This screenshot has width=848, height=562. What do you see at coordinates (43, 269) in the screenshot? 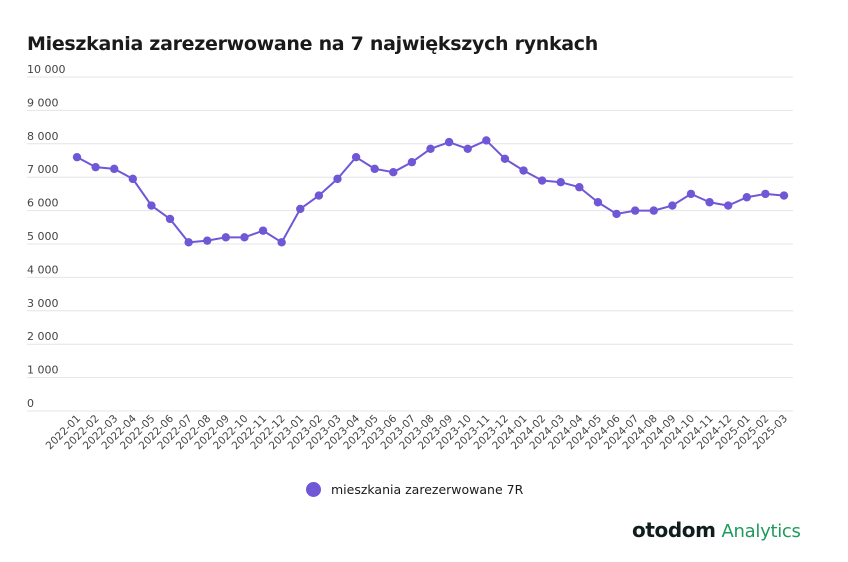
I see `y-tick-label: 4 000` at bounding box center [43, 269].